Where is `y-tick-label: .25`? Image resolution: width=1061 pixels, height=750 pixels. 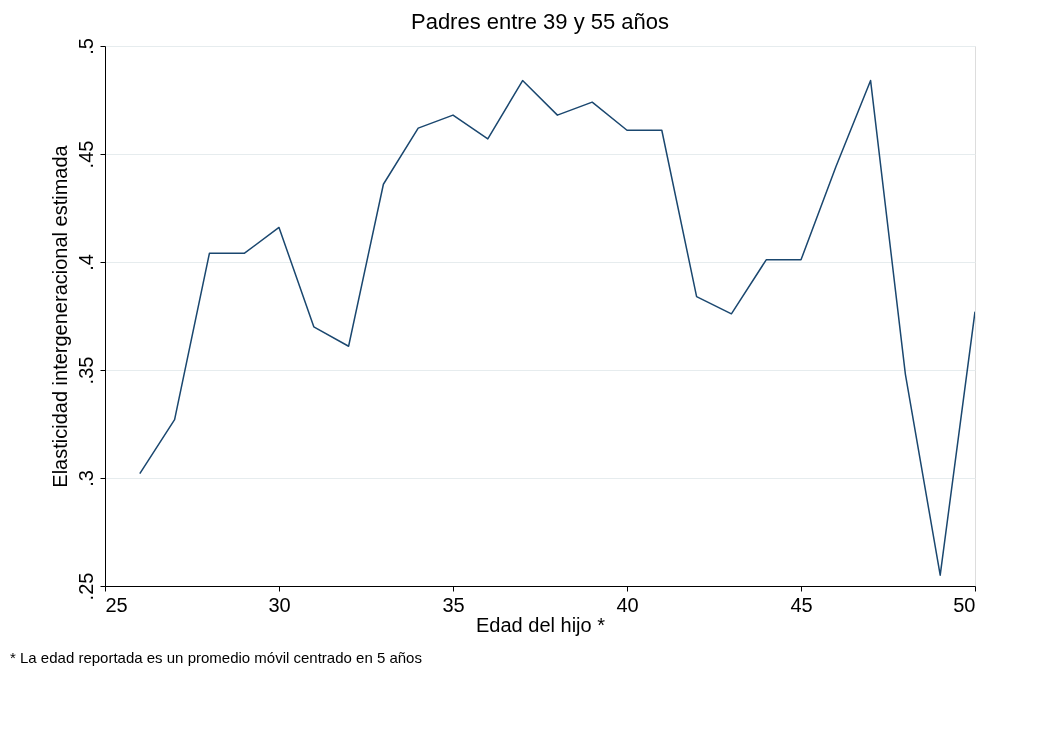
y-tick-label: .25 is located at coordinates (85, 586).